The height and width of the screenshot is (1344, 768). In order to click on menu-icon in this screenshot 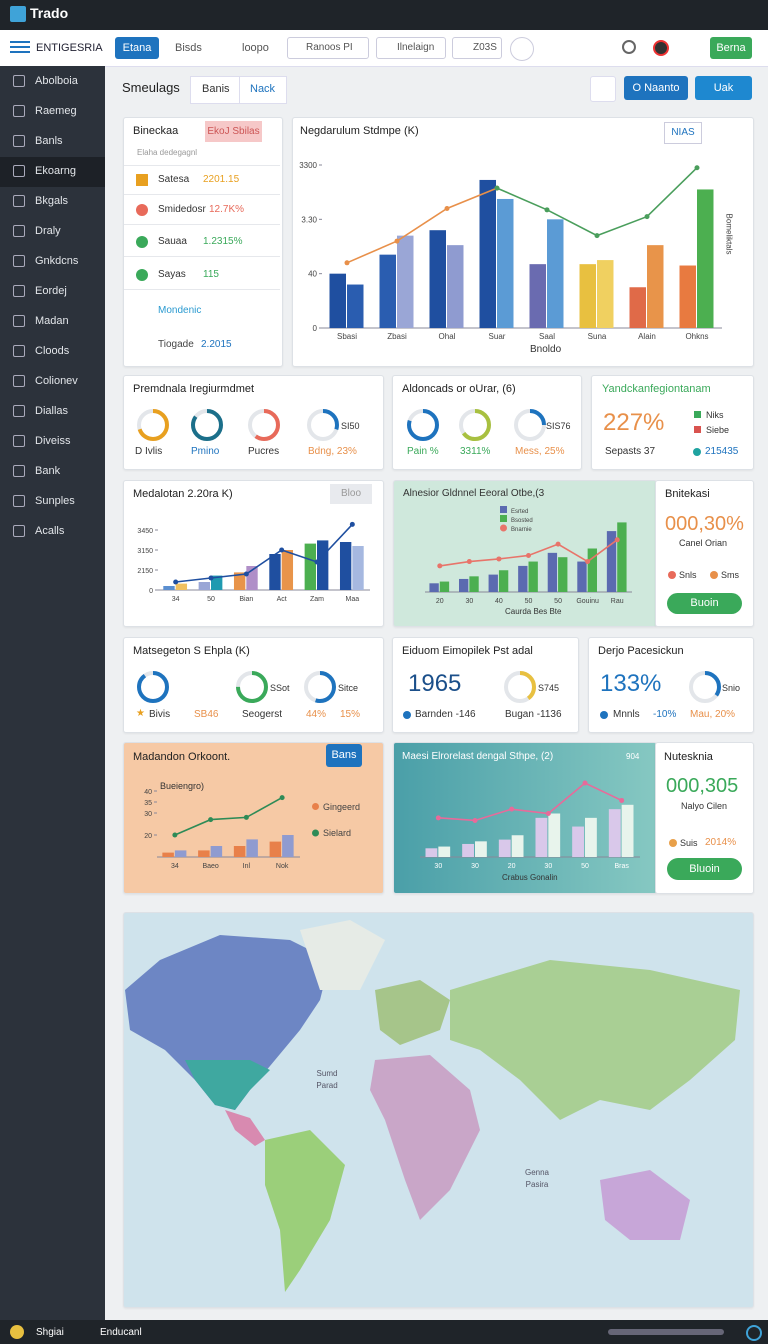, I will do `click(20, 42)`.